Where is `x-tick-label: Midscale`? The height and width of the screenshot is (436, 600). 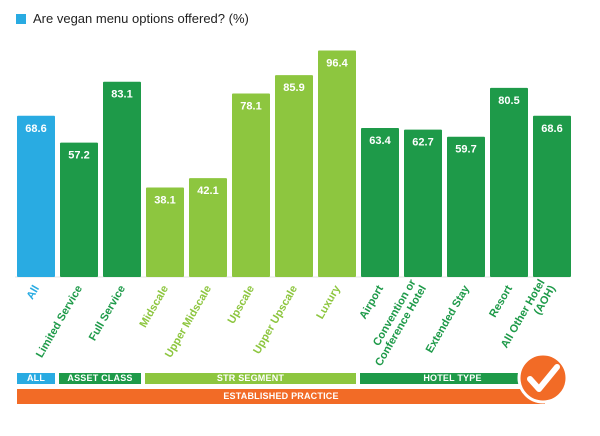
x-tick-label: Midscale is located at coordinates (154, 307).